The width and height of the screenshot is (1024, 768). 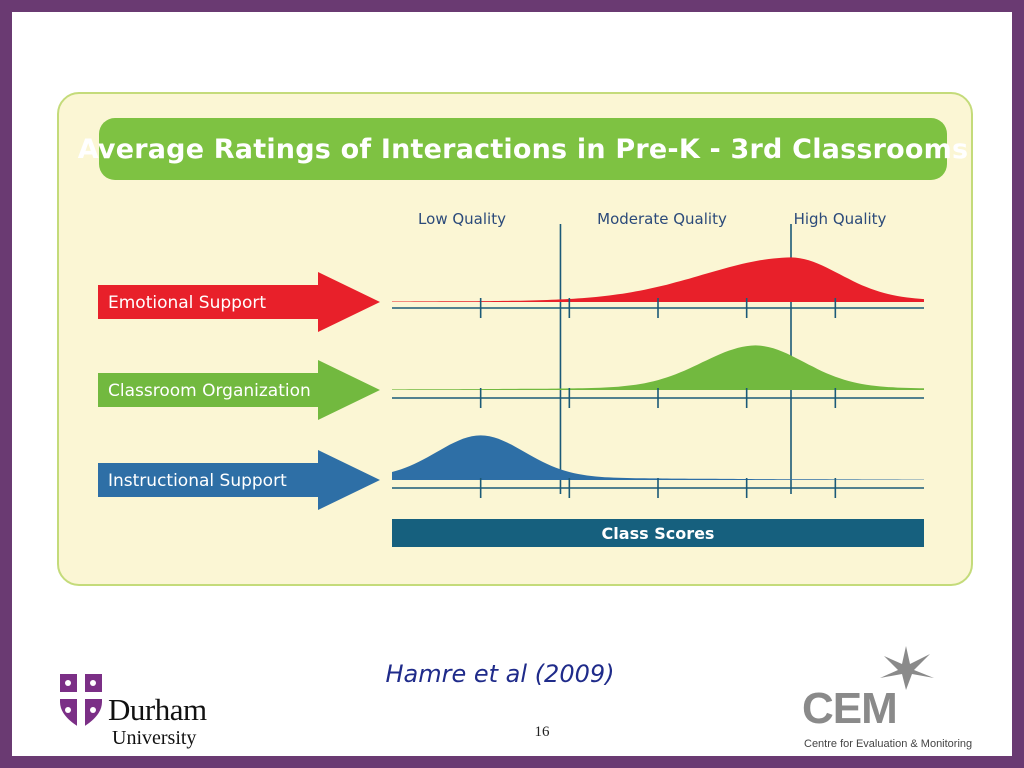 I want to click on durham-name: Durham, so click(x=157, y=709).